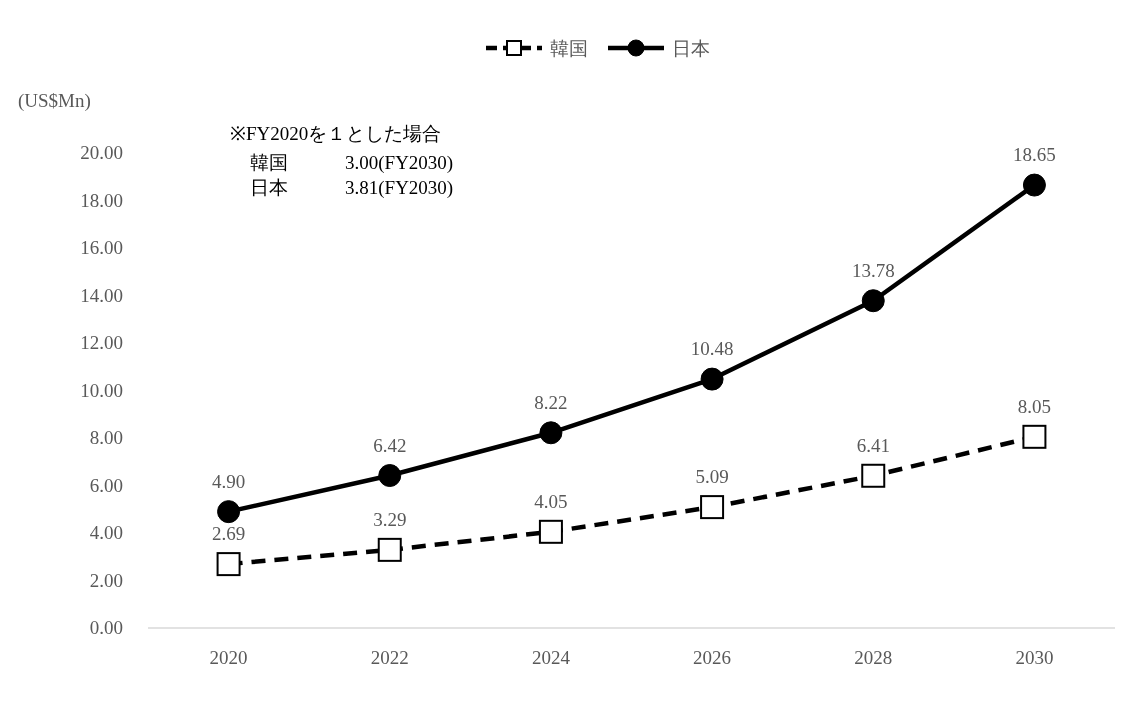 Image resolution: width=1134 pixels, height=701 pixels. What do you see at coordinates (569, 48) in the screenshot?
I see `legend-label: 韓国` at bounding box center [569, 48].